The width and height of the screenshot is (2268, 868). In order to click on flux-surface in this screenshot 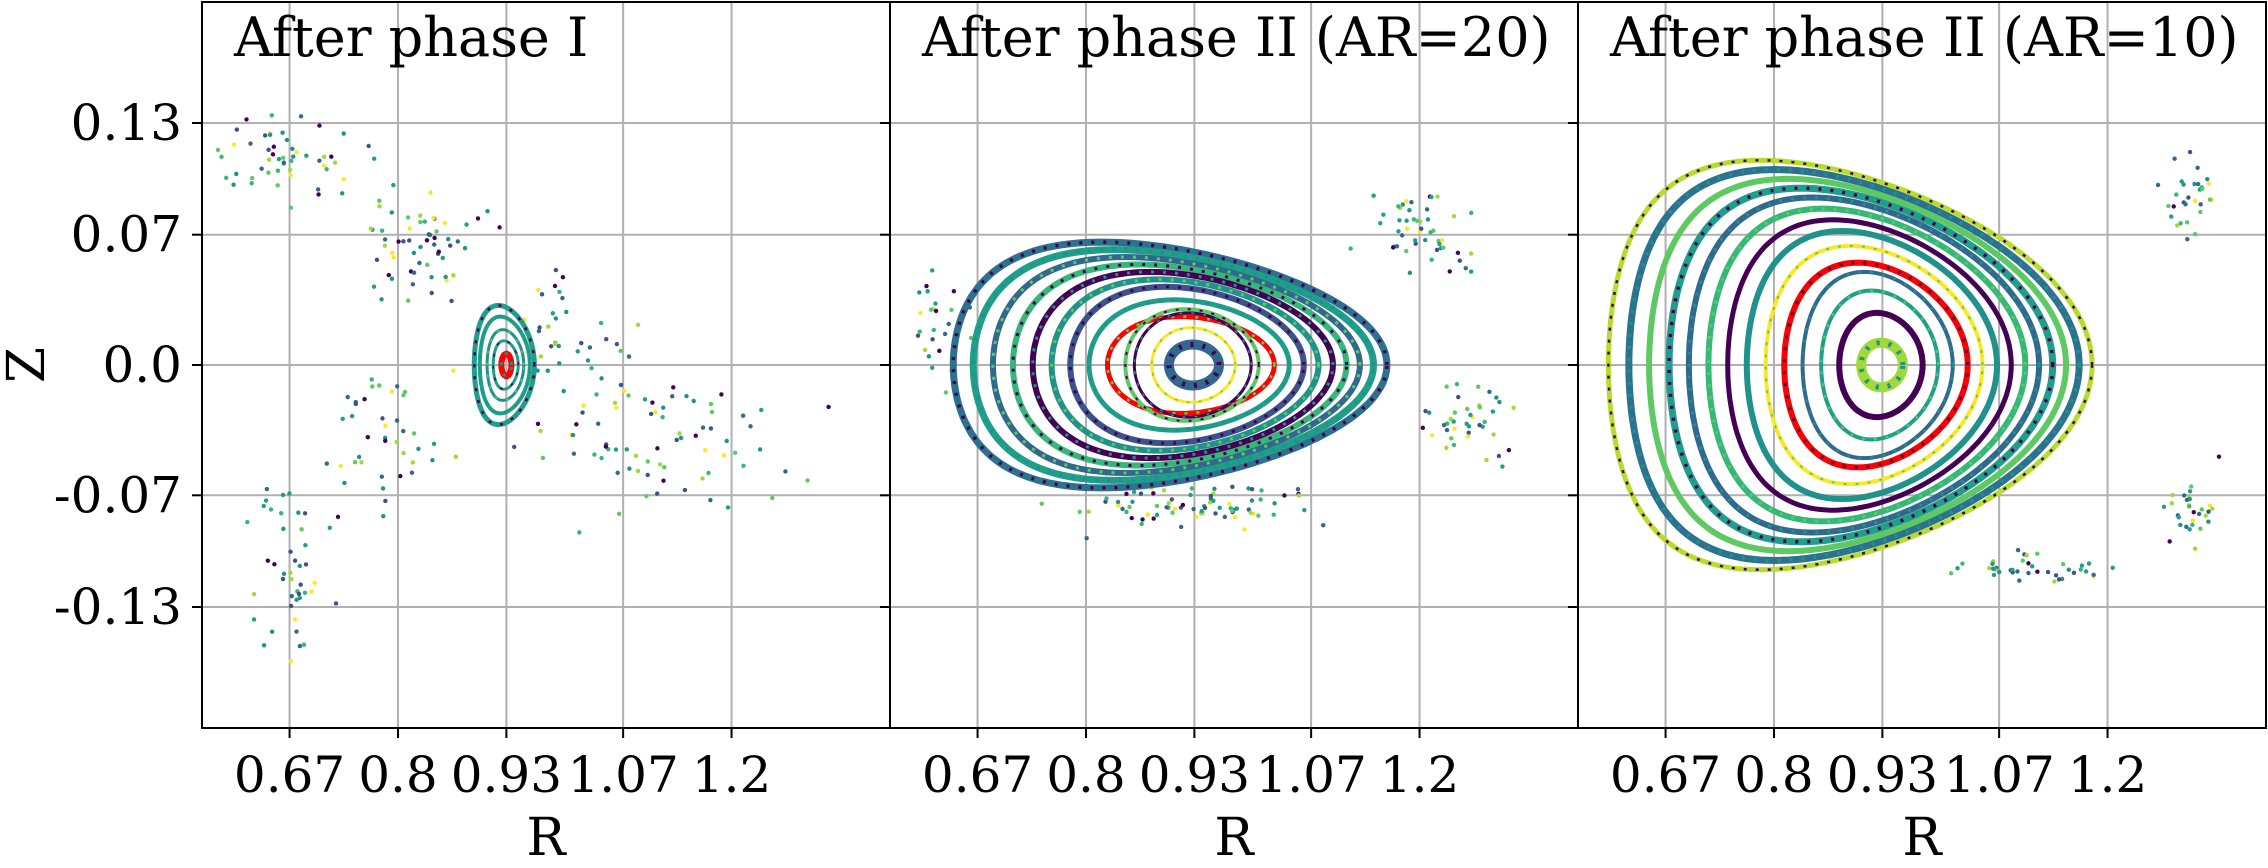, I will do `click(1861, 365)`.